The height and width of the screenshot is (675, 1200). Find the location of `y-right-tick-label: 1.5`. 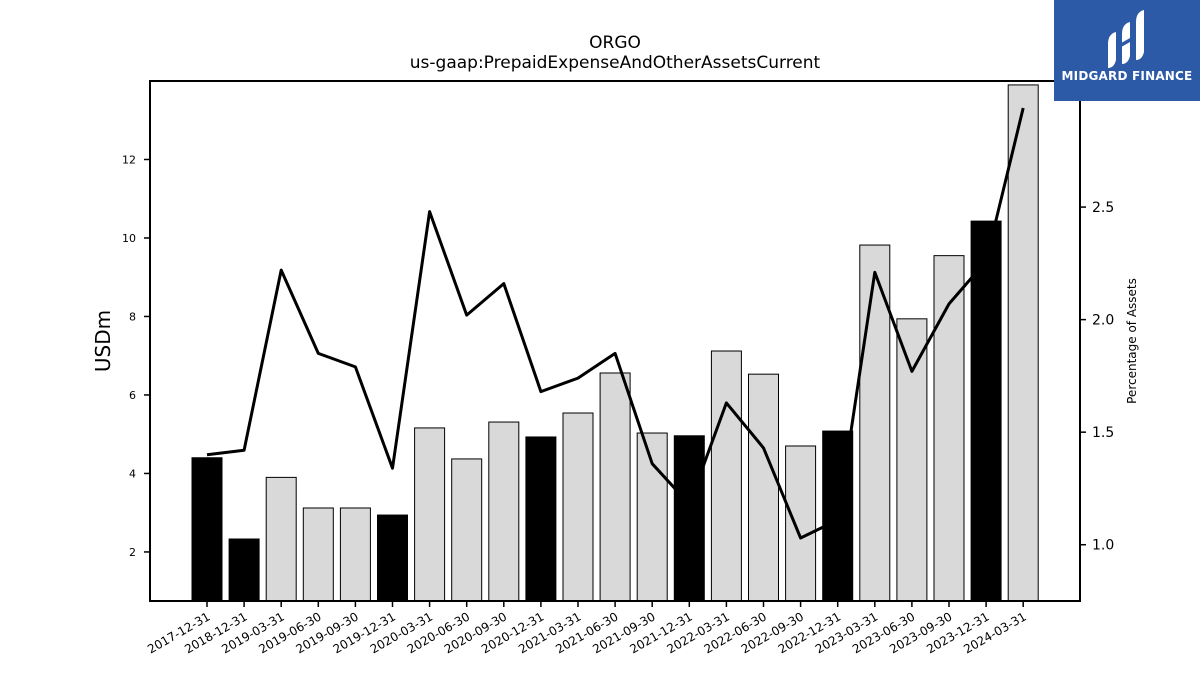

y-right-tick-label: 1.5 is located at coordinates (1103, 433).